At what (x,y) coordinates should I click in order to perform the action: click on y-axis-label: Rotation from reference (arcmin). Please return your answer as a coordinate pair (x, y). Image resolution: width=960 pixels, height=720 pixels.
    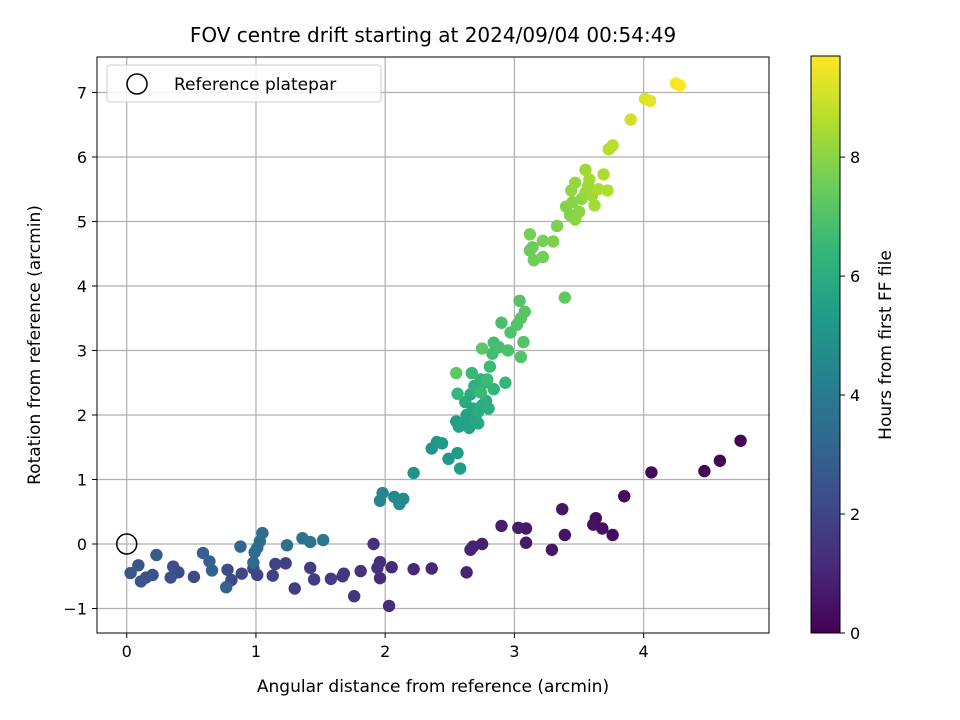
    Looking at the image, I should click on (35, 345).